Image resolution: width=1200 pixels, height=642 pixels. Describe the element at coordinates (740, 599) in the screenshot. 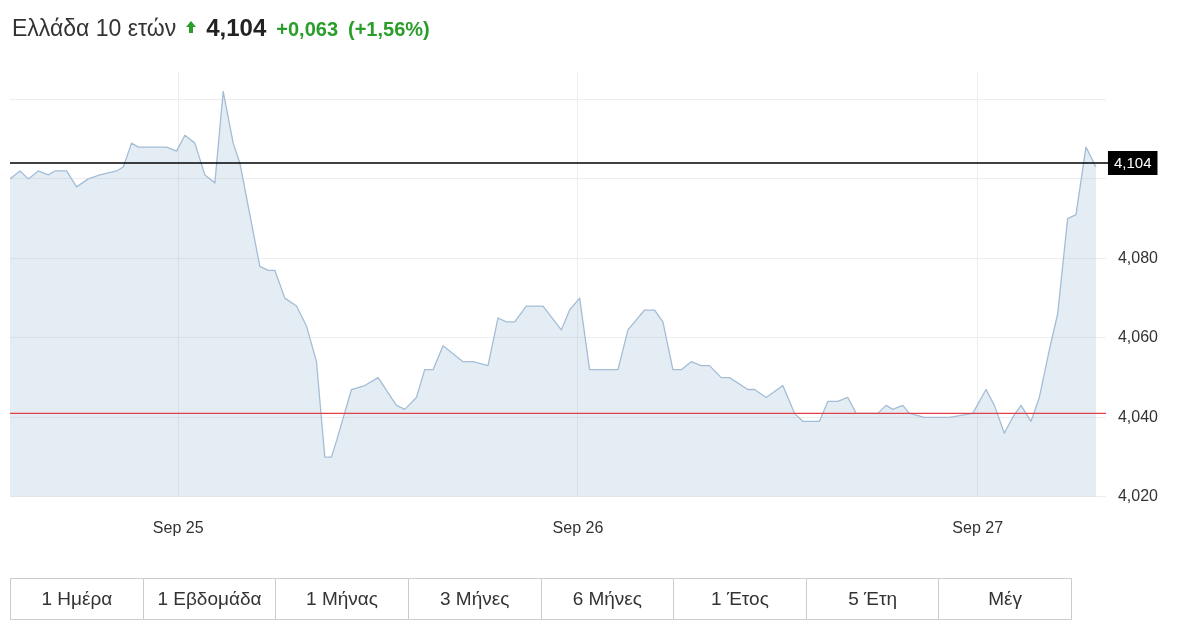

I see `text: 1 Έτος` at that location.